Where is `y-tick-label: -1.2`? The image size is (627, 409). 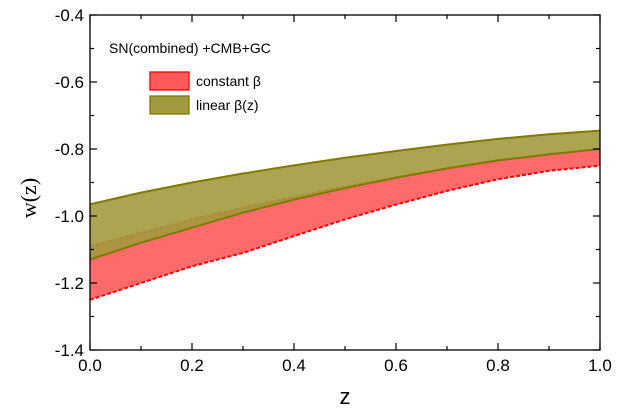
y-tick-label: -1.2 is located at coordinates (69, 283).